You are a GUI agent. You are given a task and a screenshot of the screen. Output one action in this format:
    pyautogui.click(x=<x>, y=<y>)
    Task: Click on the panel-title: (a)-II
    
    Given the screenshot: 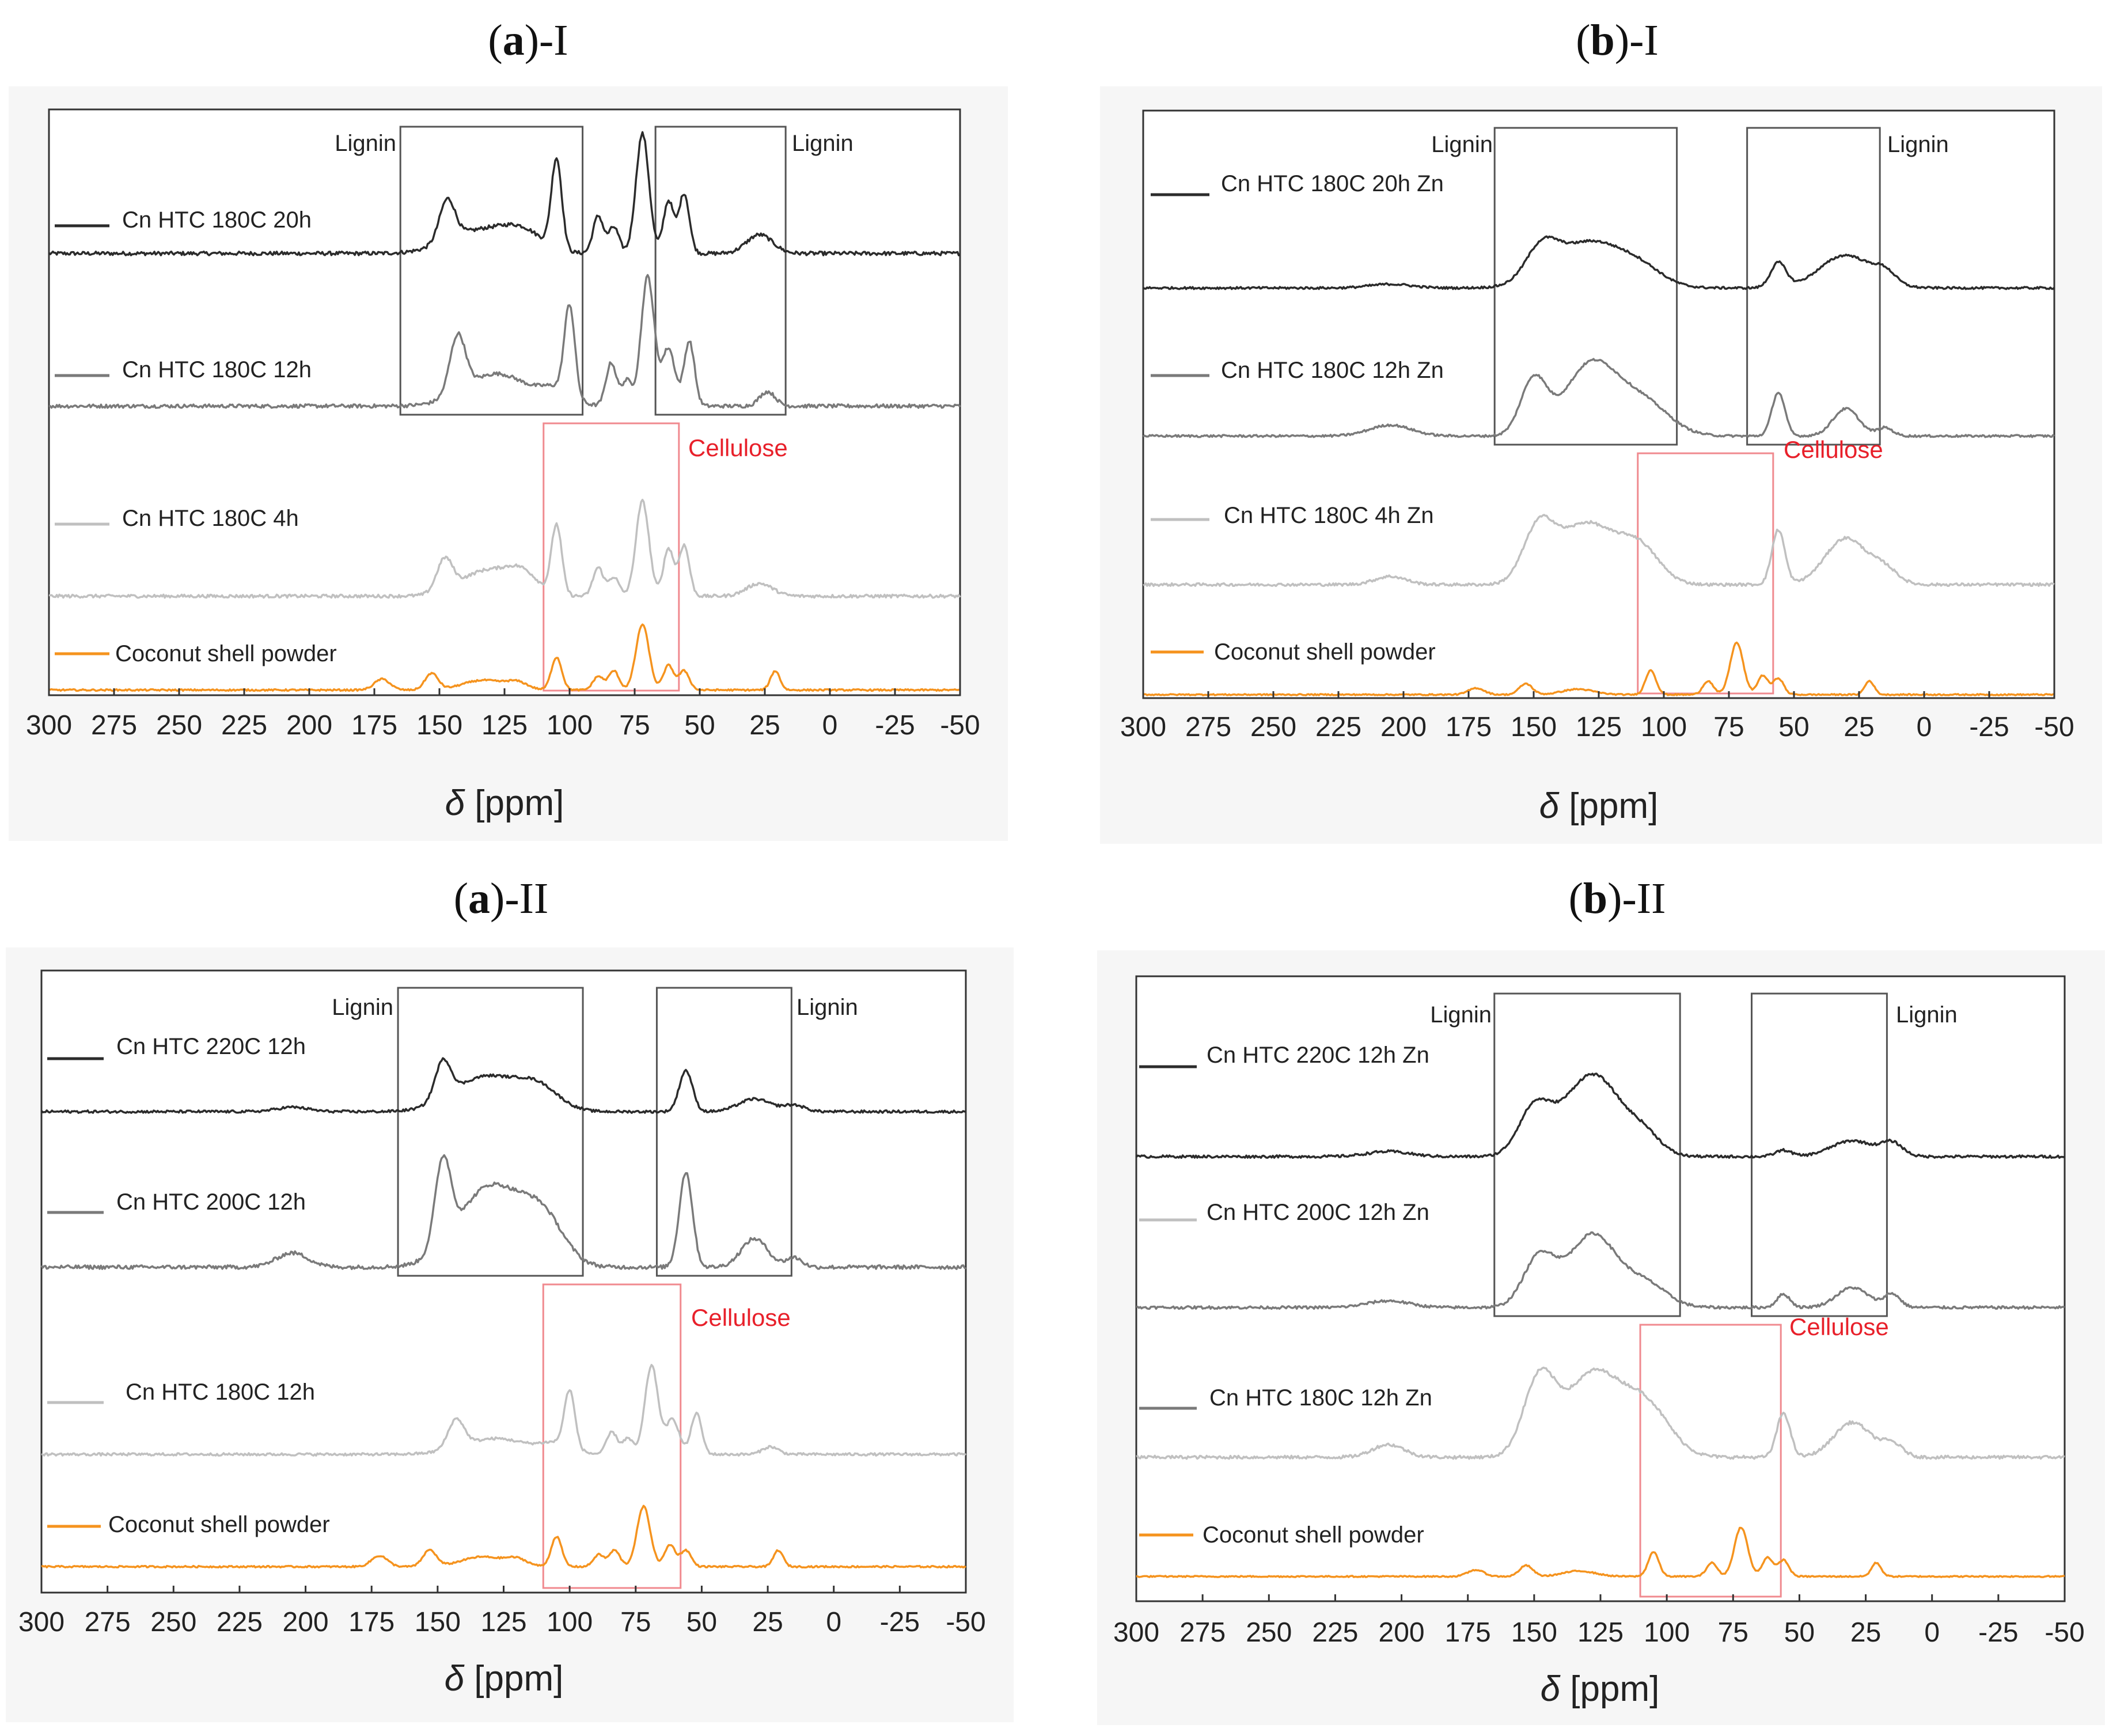 What is the action you would take?
    pyautogui.click(x=501, y=898)
    